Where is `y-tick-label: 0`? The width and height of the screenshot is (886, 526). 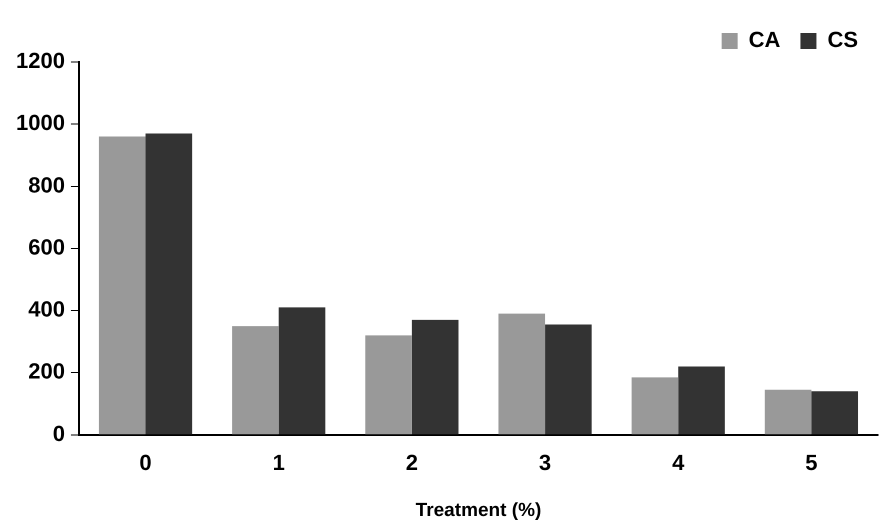
y-tick-label: 0 is located at coordinates (58, 433).